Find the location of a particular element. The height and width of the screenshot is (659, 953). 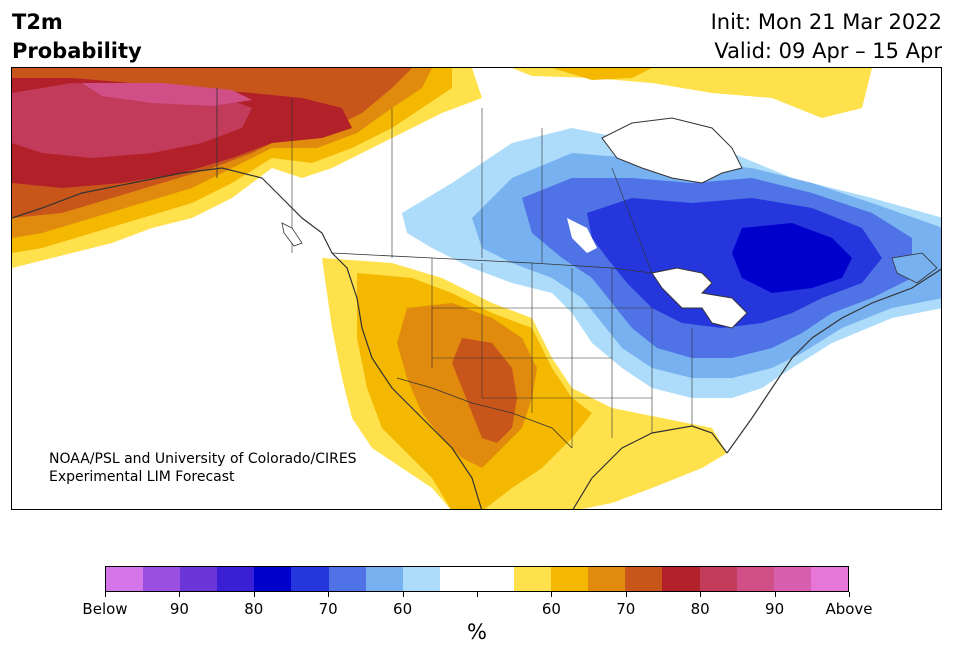

map-title: T2m Probability is located at coordinates (77, 37).